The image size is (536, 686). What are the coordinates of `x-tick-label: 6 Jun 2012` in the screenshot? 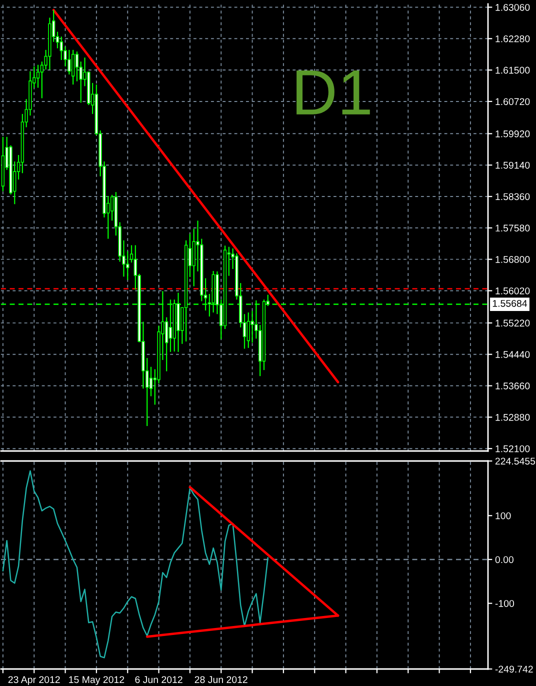 It's located at (158, 680).